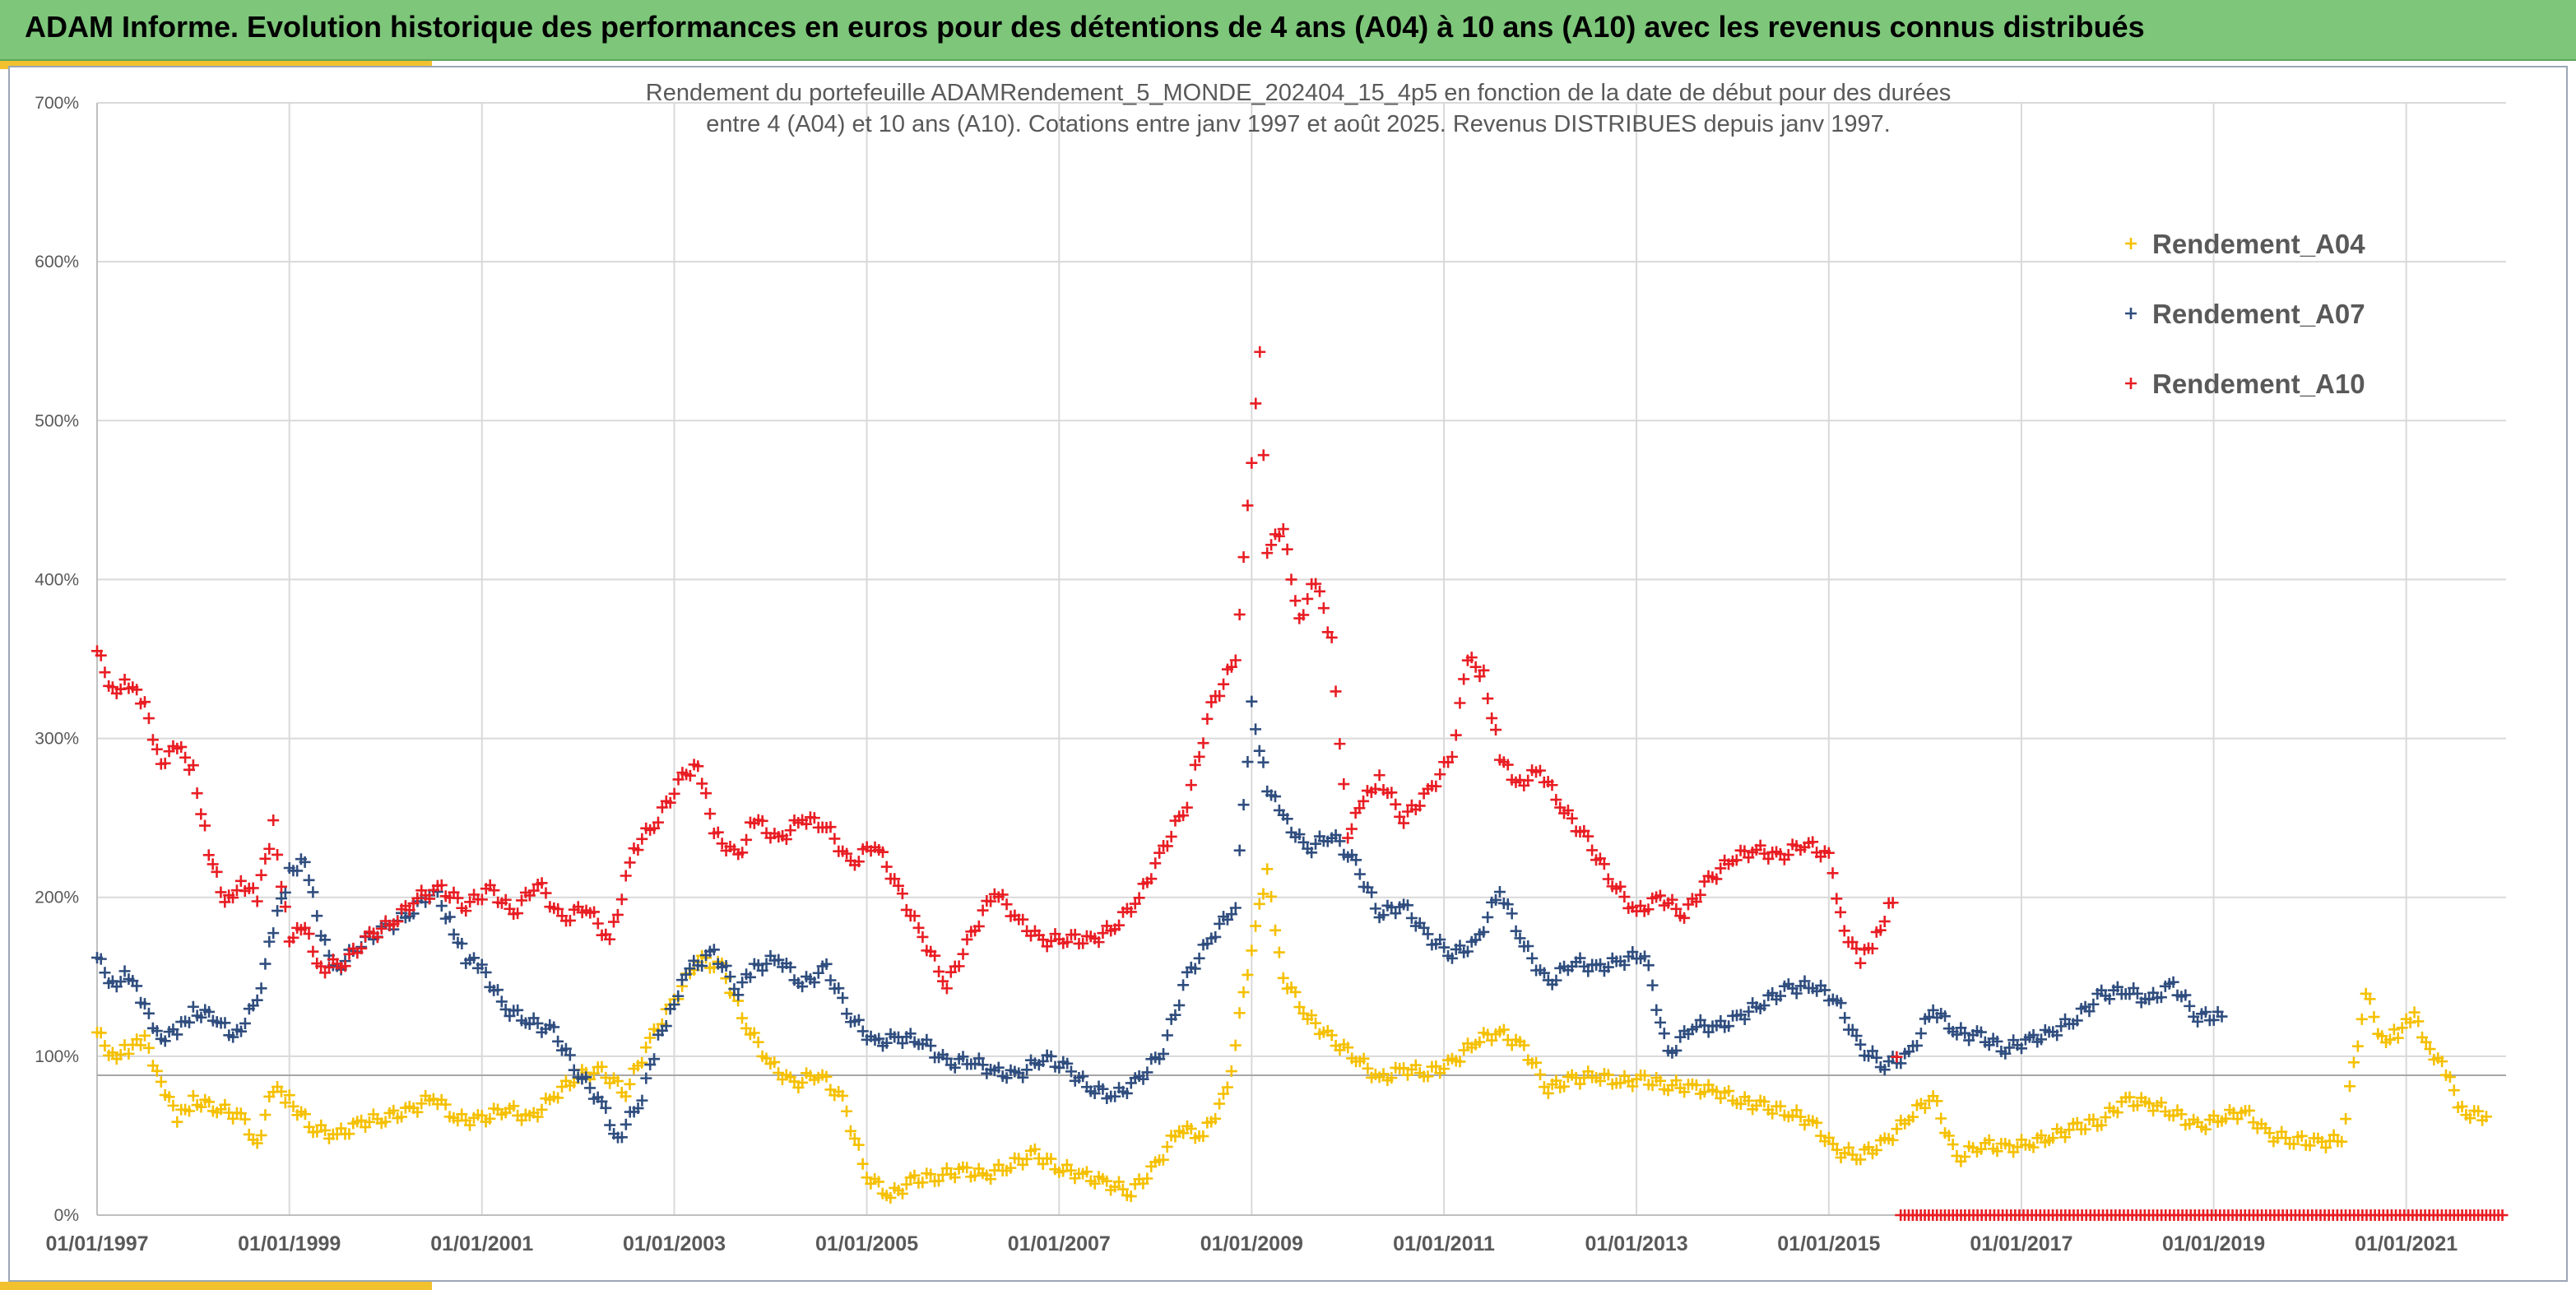  Describe the element at coordinates (1636, 1243) in the screenshot. I see `x-tick-label: 01/01/2013` at that location.